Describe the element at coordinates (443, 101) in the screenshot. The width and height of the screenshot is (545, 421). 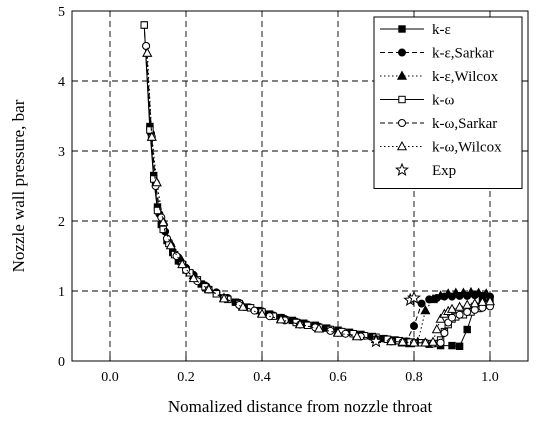
I see `legend-label: k-ω` at that location.